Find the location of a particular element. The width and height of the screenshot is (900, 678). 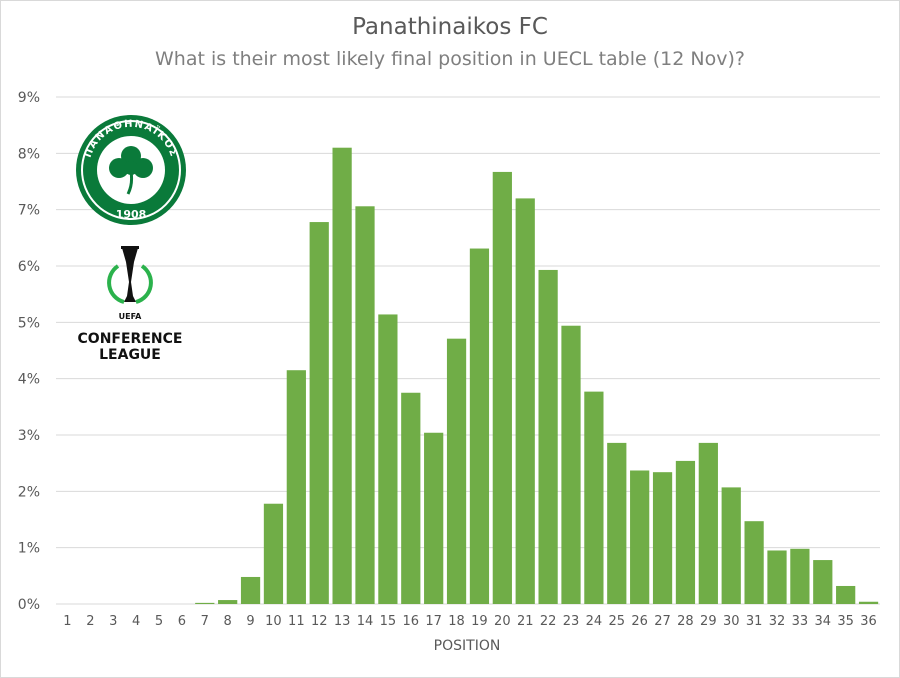

x-tick-label: 34 is located at coordinates (823, 621).